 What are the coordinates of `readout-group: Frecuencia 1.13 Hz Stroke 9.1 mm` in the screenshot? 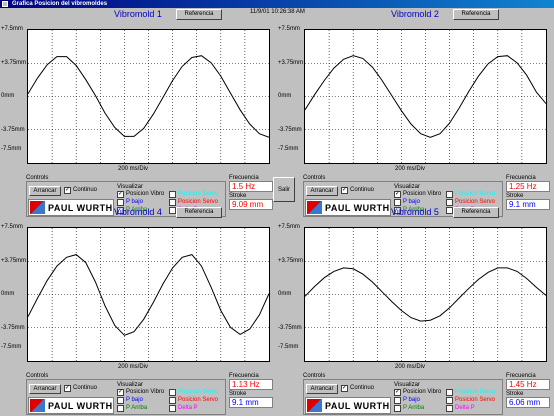 It's located at (253, 390).